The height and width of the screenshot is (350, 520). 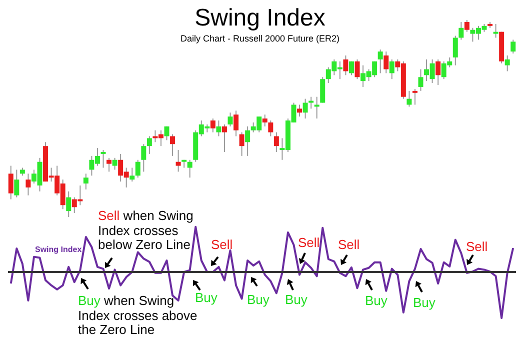 I want to click on series-label: Swing Index, so click(x=58, y=250).